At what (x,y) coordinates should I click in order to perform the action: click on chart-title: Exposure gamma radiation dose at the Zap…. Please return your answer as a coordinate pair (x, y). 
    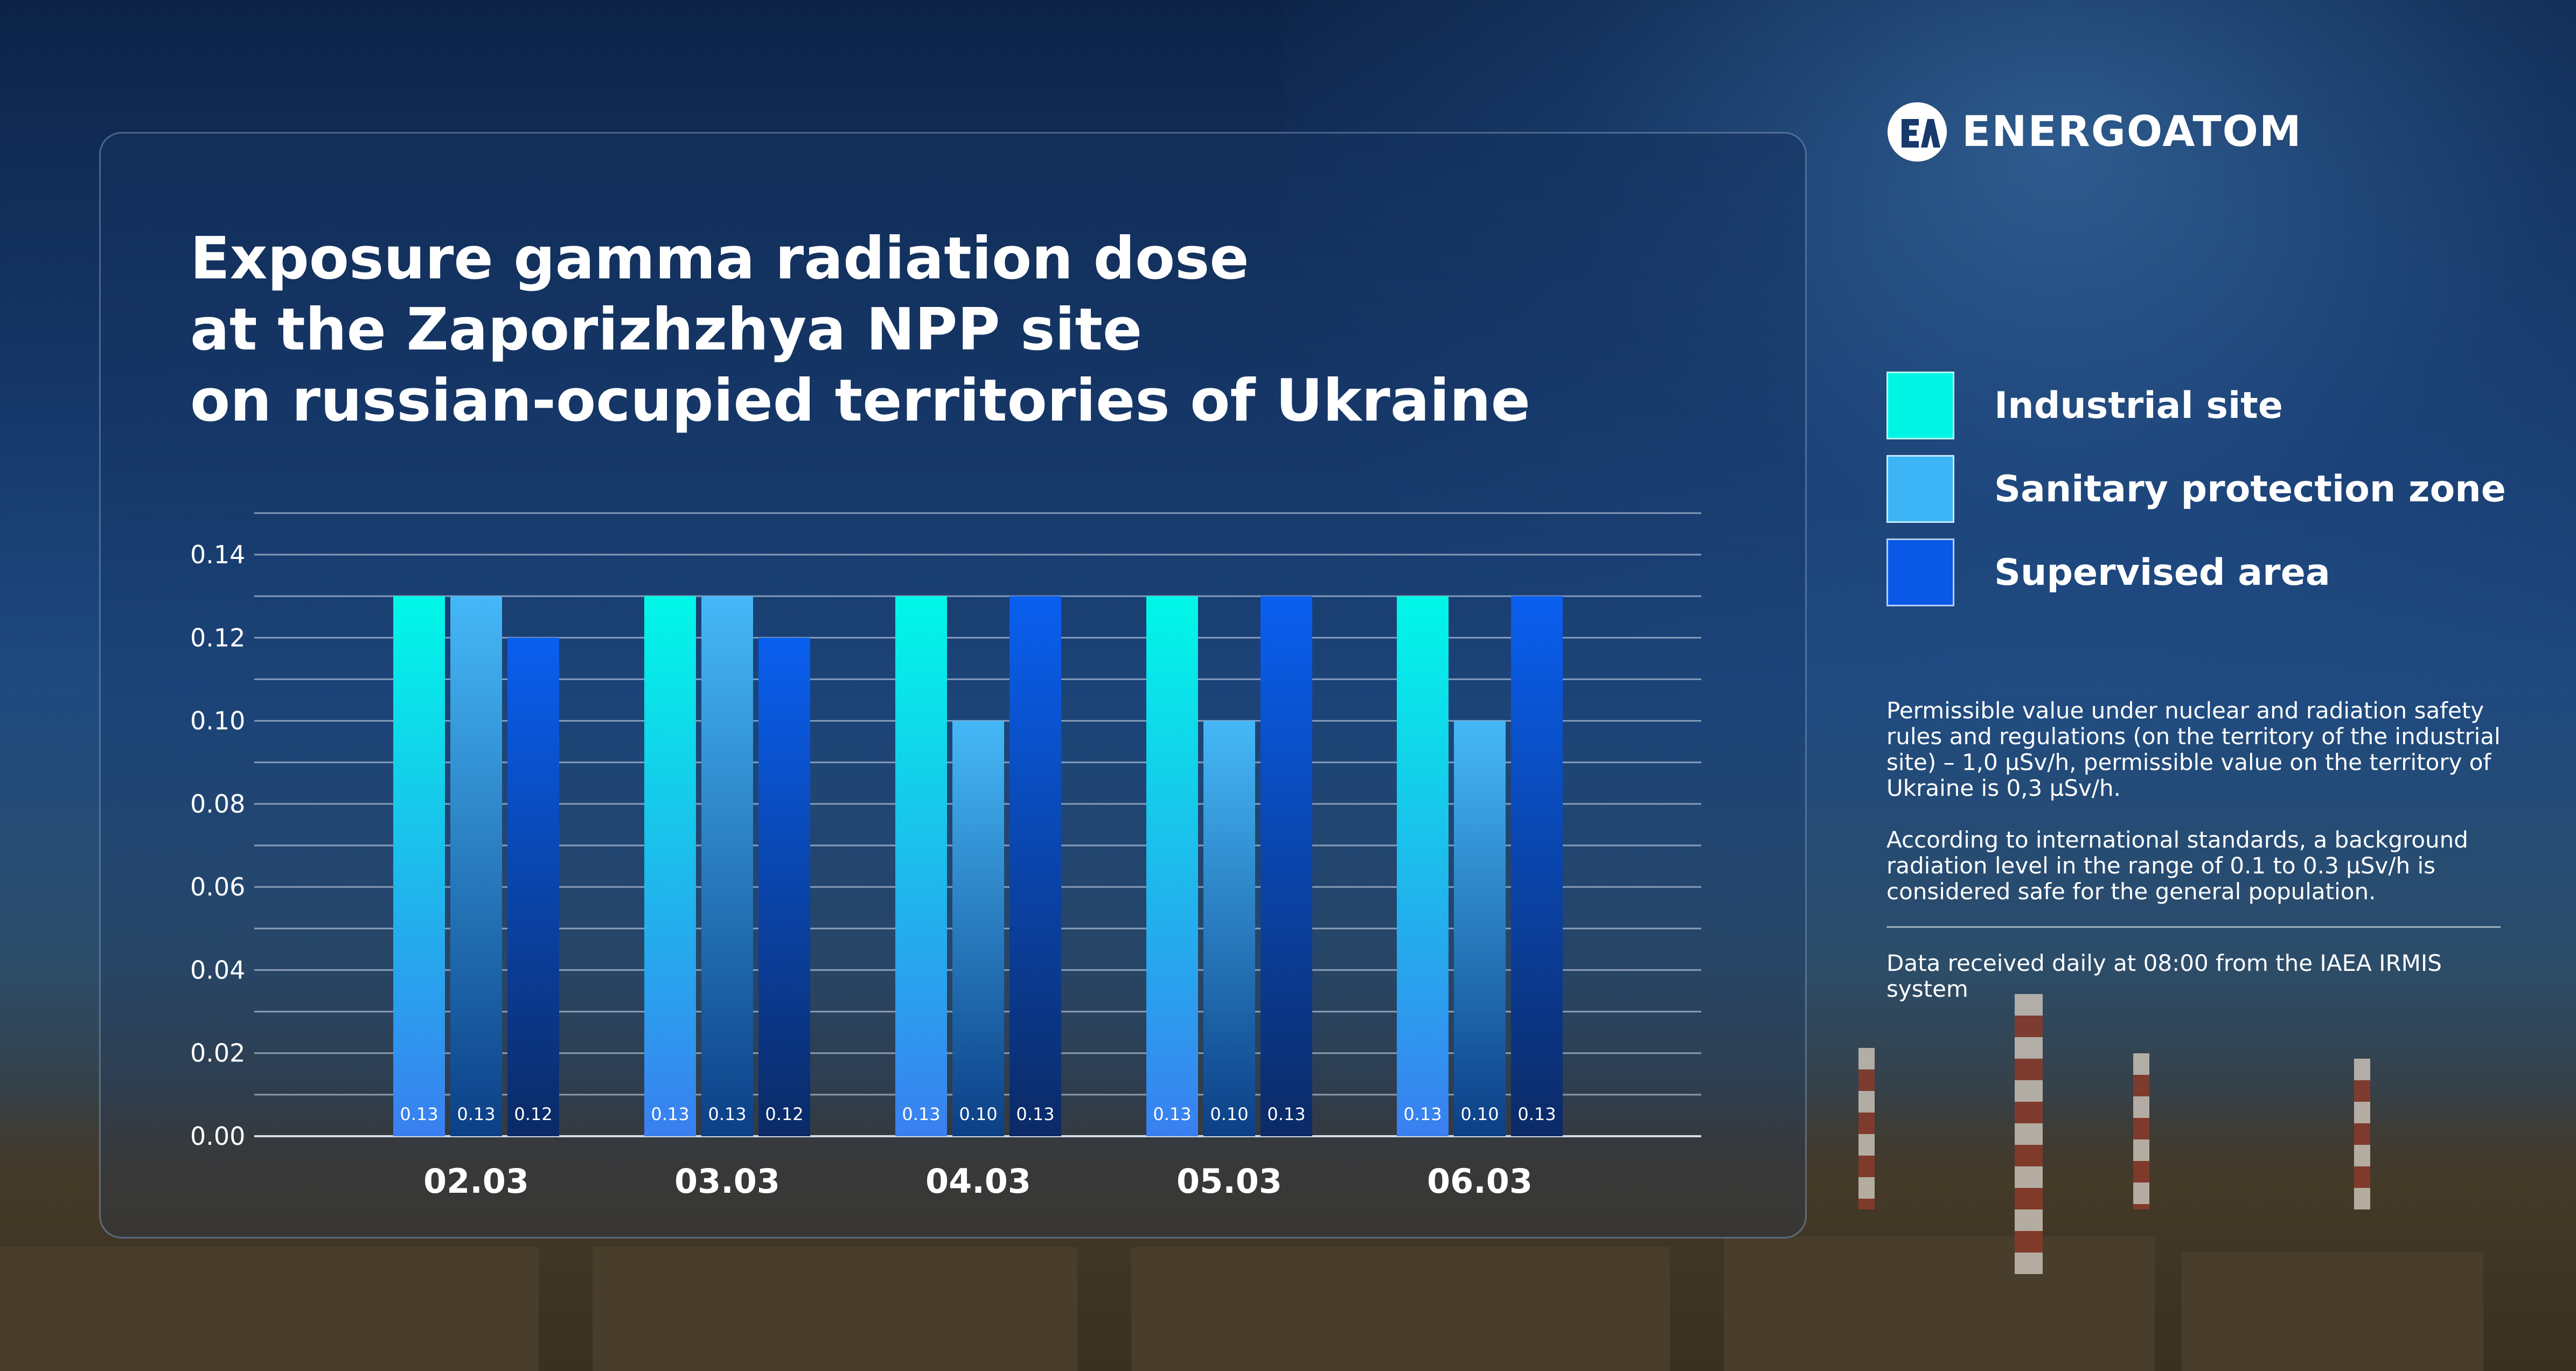
    Looking at the image, I should click on (918, 330).